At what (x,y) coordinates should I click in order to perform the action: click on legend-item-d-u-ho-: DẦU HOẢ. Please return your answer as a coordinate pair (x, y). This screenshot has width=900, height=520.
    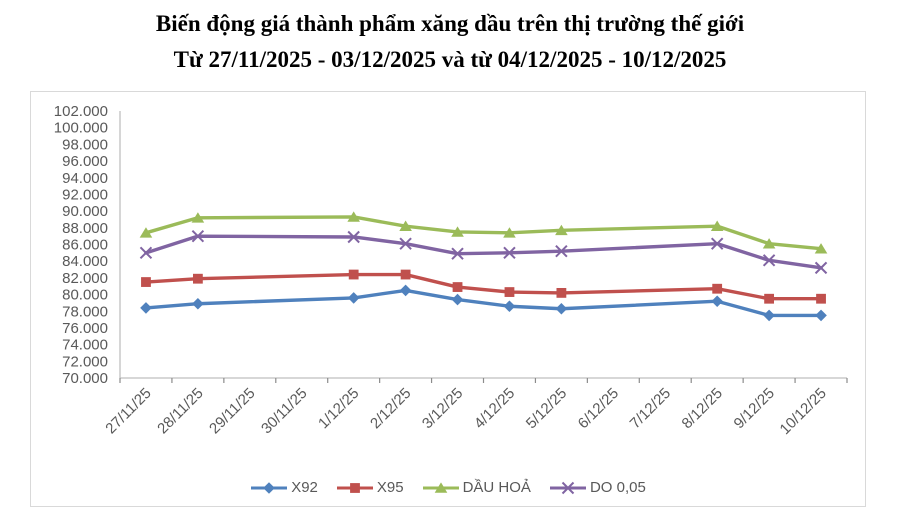
    Looking at the image, I should click on (476, 487).